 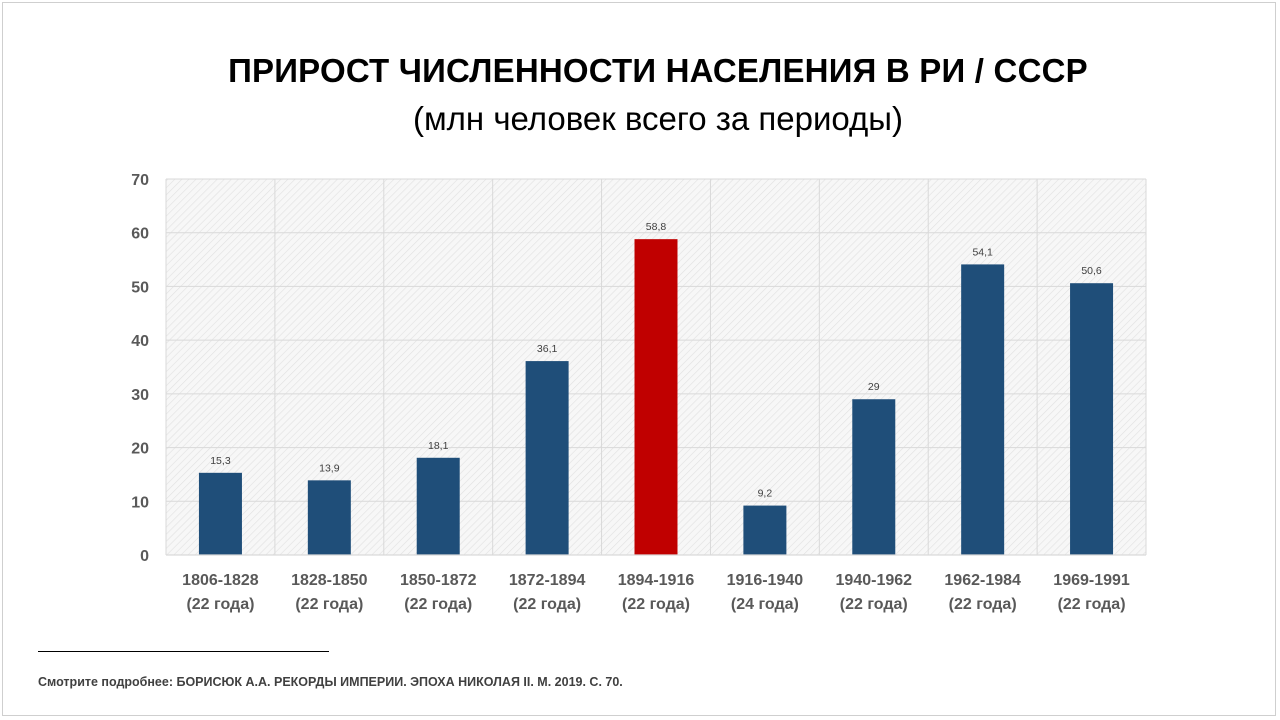 I want to click on x-tick-label: (24 года), so click(x=765, y=604).